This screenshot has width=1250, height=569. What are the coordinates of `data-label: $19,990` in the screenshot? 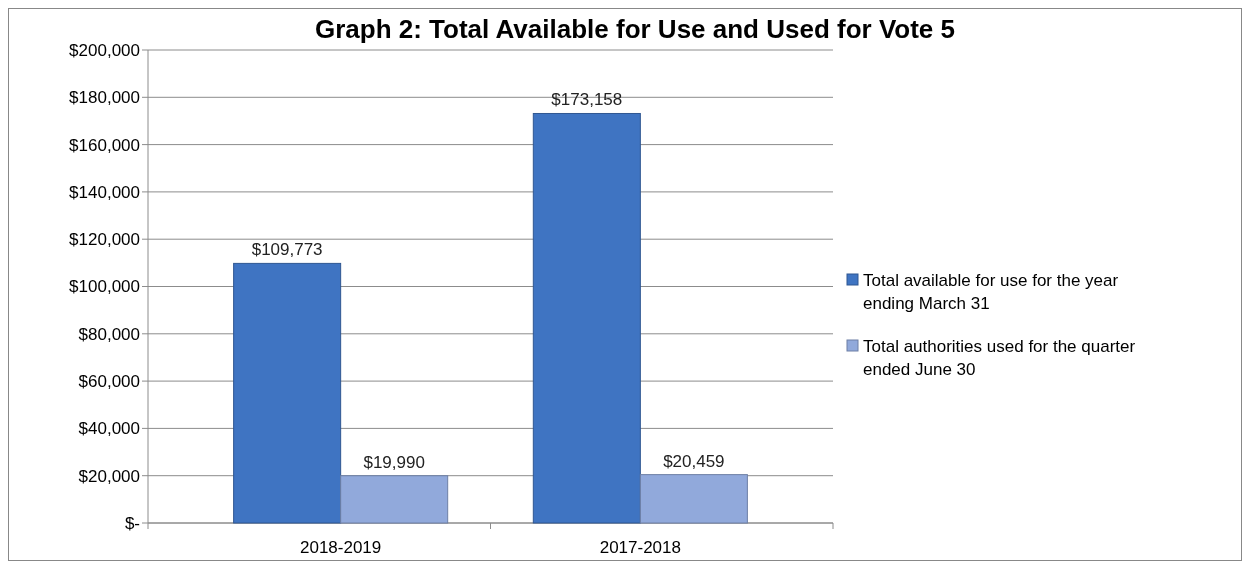 It's located at (394, 462).